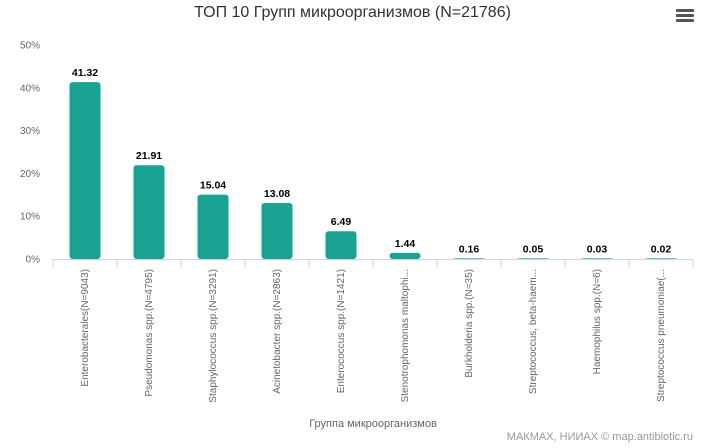  I want to click on data-label: 15.04, so click(213, 186).